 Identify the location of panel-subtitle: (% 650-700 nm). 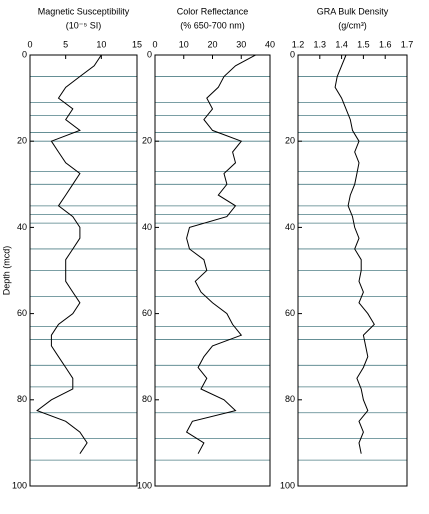
(212, 25).